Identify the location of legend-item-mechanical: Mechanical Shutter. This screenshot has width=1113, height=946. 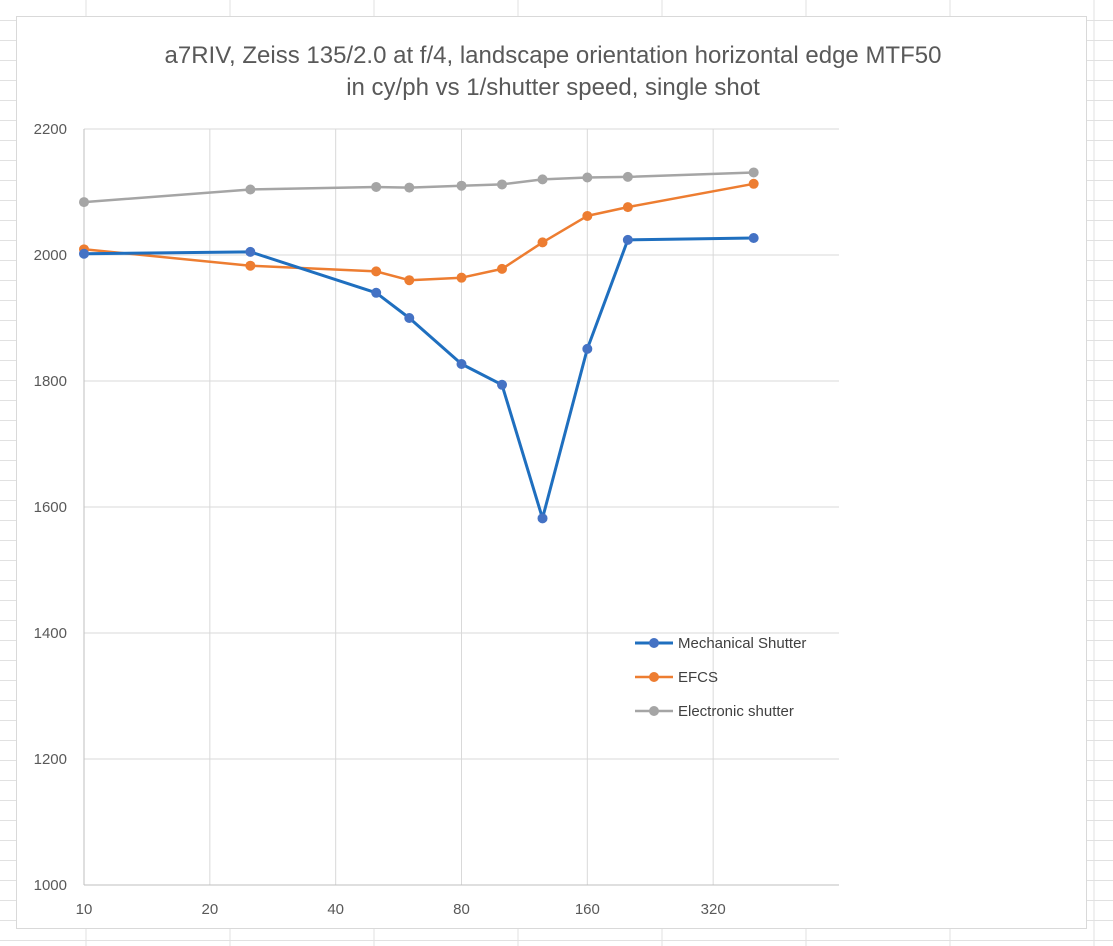
(720, 643).